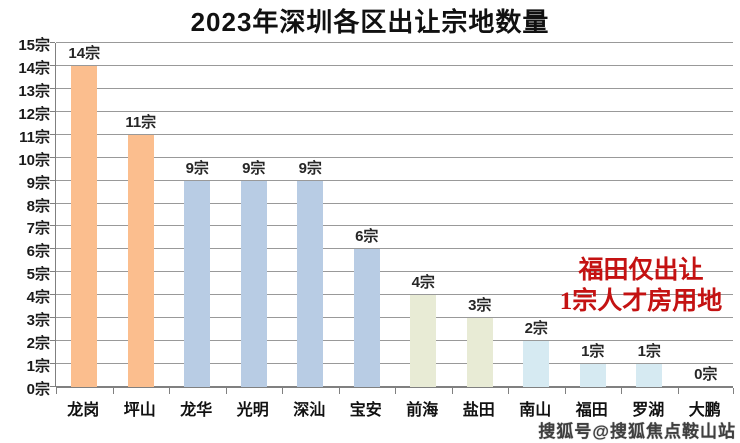  Describe the element at coordinates (139, 410) in the screenshot. I see `x-axis-label-坪山: 坪山` at that location.